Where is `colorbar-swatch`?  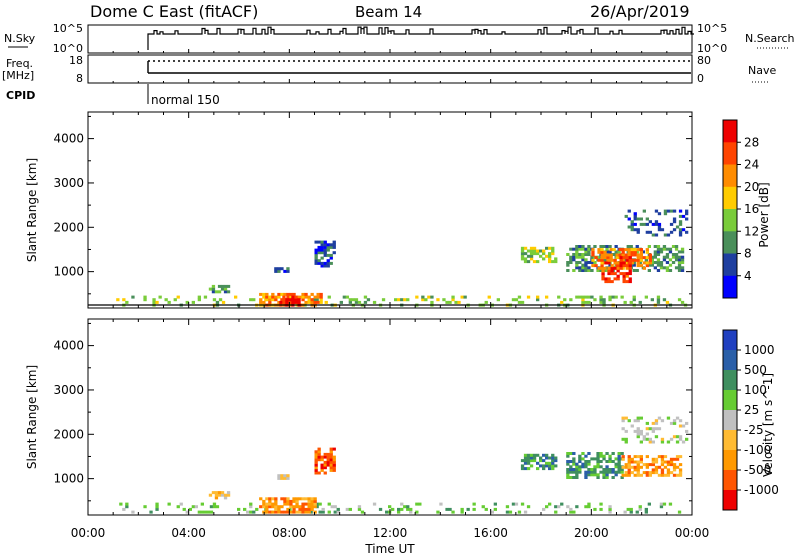
colorbar-swatch is located at coordinates (730, 420).